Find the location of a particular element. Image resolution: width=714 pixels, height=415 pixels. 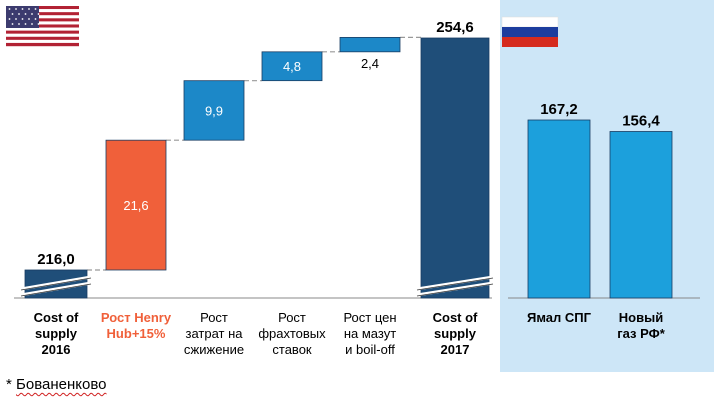

russia-flag-icon is located at coordinates (530, 31).